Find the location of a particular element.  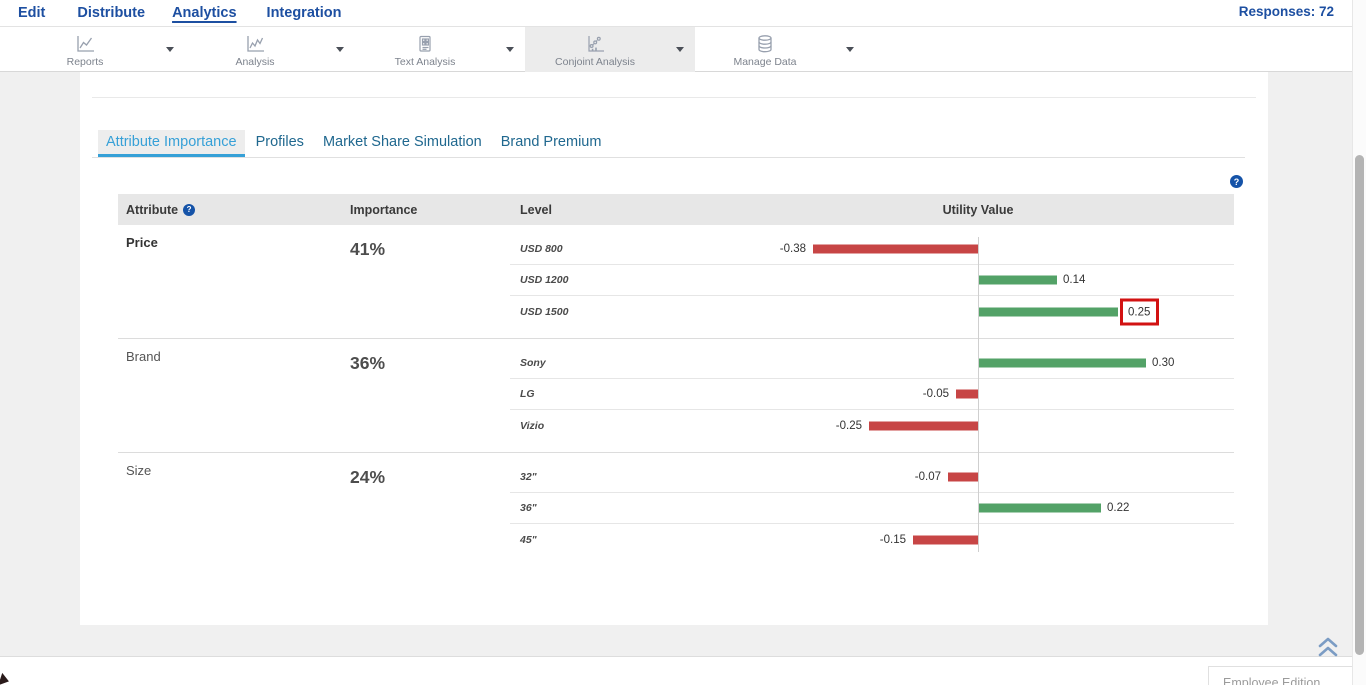

text-analysis-icon is located at coordinates (425, 44).